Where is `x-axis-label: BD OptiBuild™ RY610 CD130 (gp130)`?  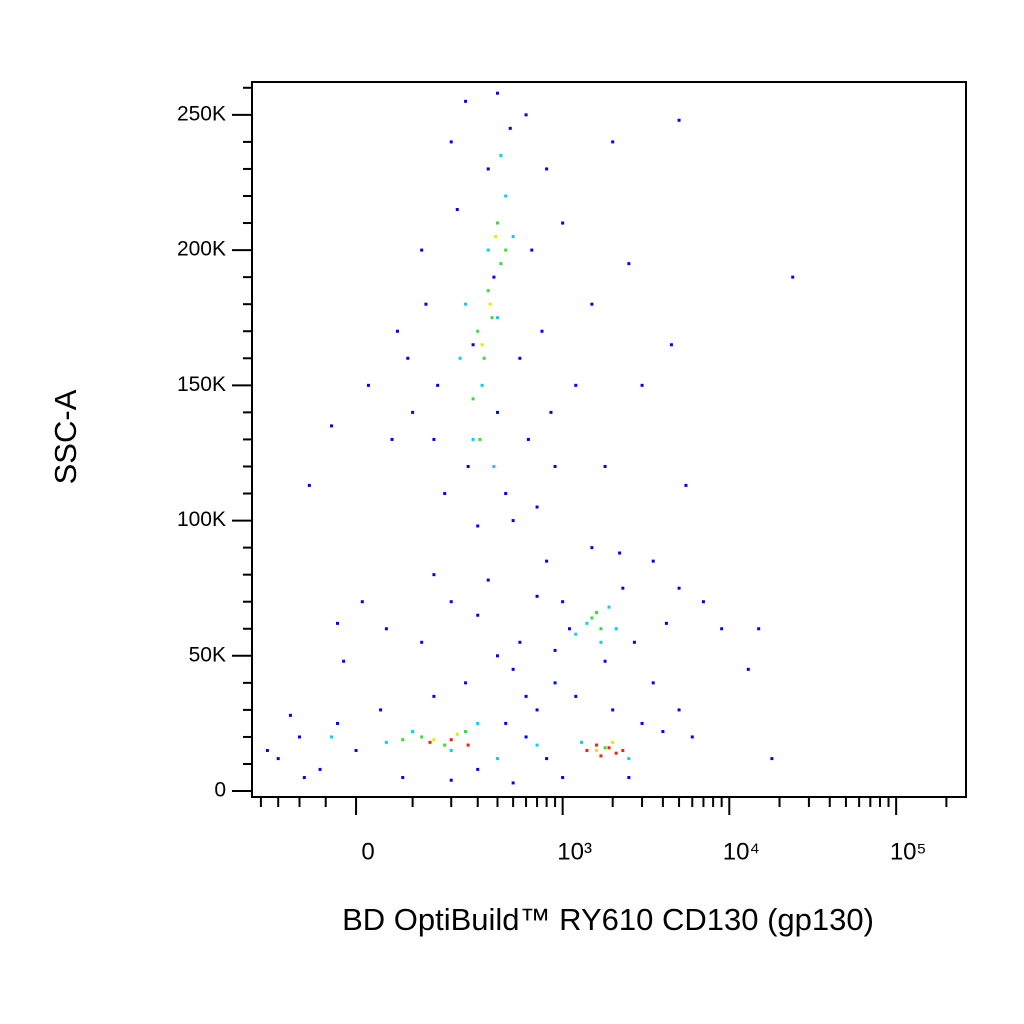 x-axis-label: BD OptiBuild™ RY610 CD130 (gp130) is located at coordinates (608, 919).